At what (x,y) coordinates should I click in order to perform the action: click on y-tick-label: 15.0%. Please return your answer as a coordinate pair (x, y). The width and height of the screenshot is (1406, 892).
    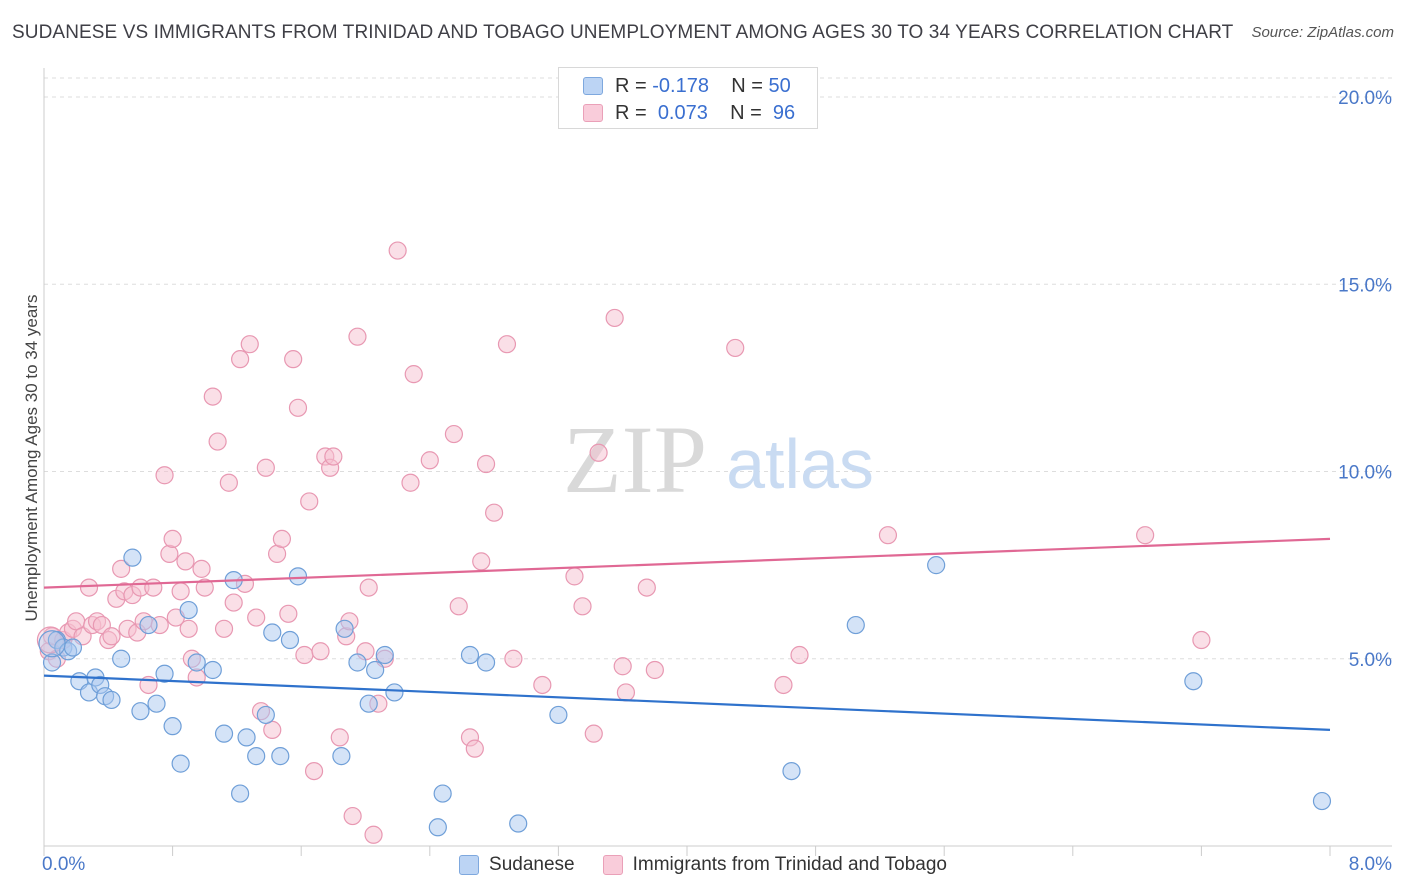
    Looking at the image, I should click on (1365, 285).